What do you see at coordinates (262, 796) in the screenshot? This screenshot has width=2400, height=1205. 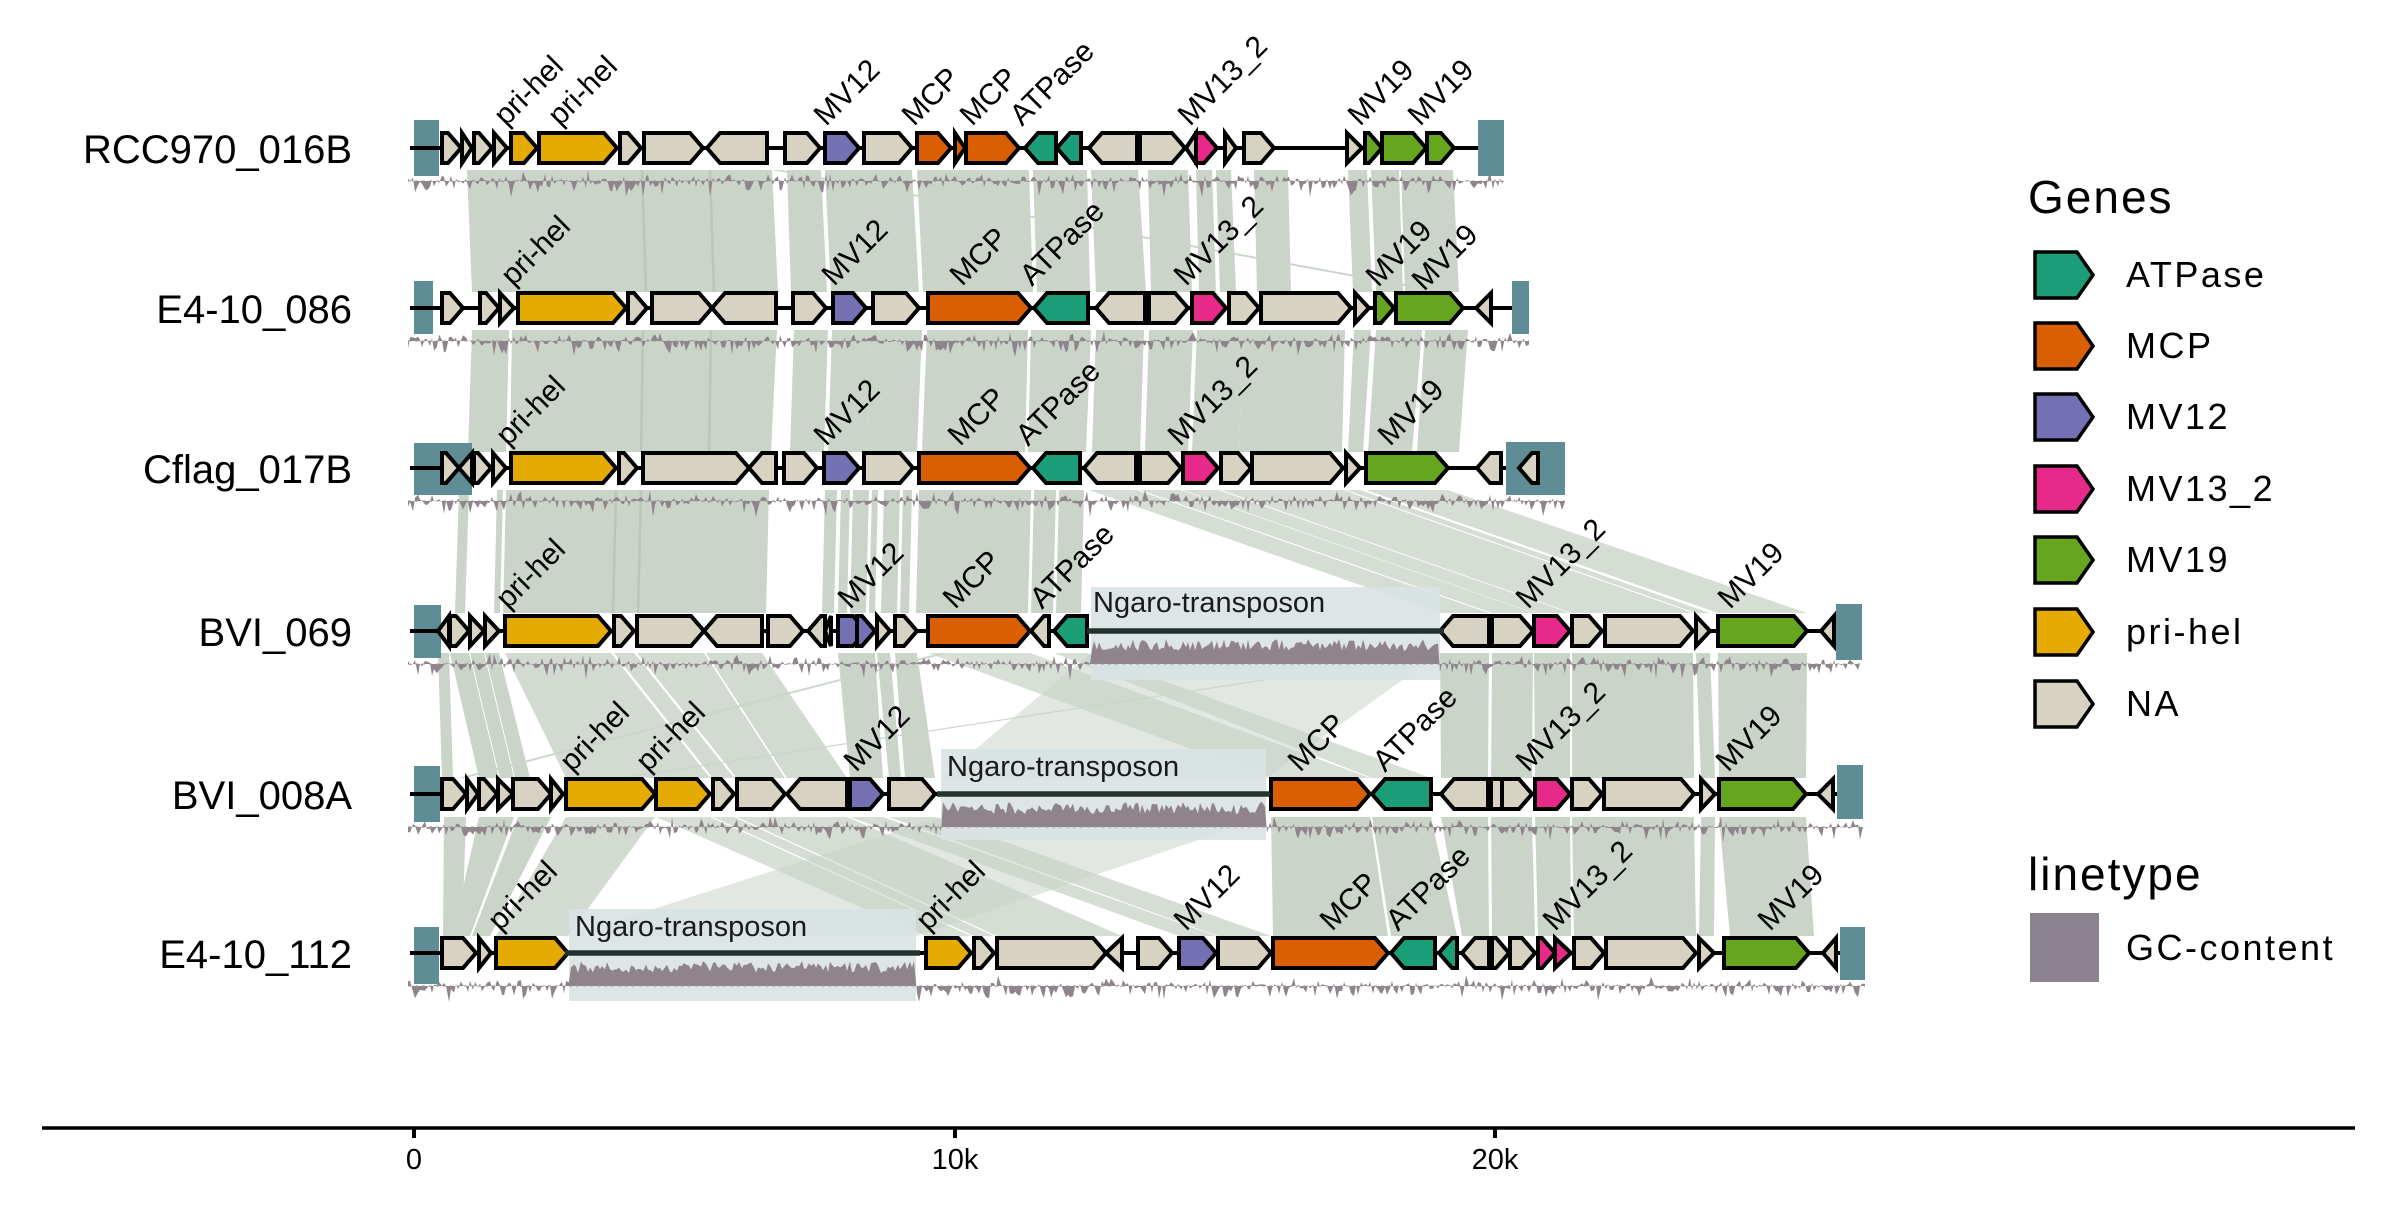 I see `svg-text: BVI_008A` at bounding box center [262, 796].